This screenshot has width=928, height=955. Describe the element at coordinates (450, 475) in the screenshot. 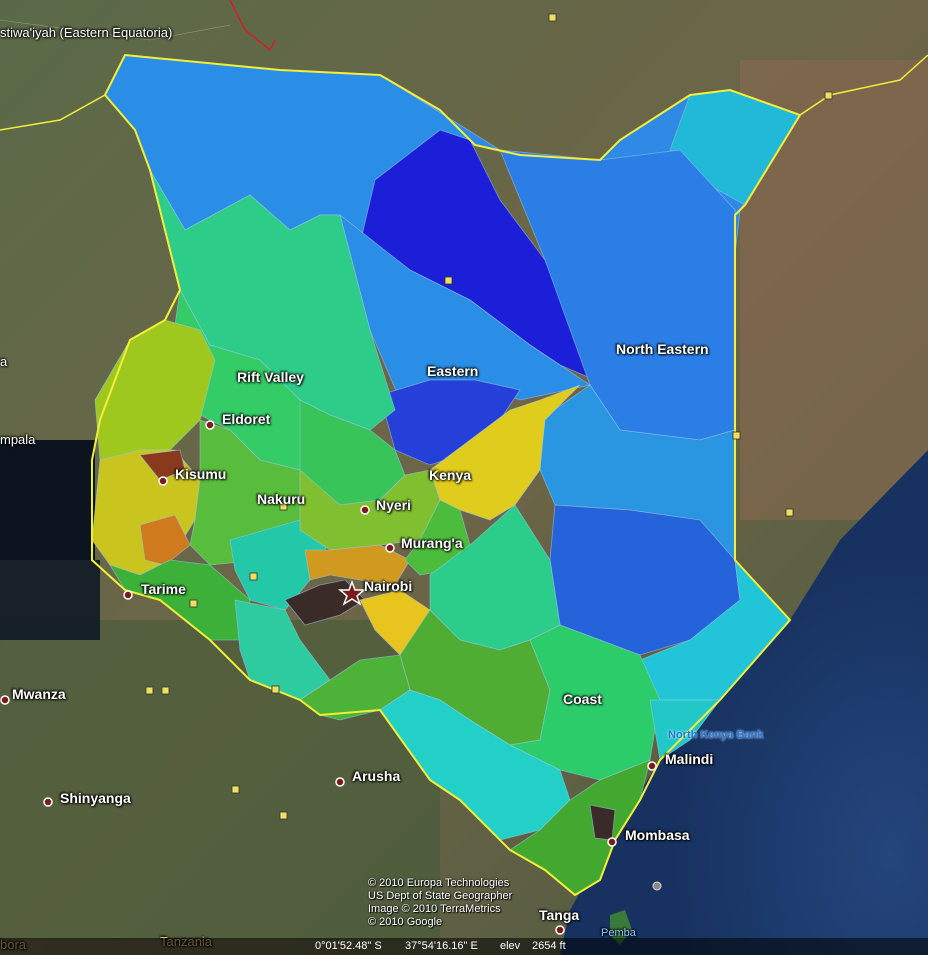

I see `label-kenya: Kenya` at that location.